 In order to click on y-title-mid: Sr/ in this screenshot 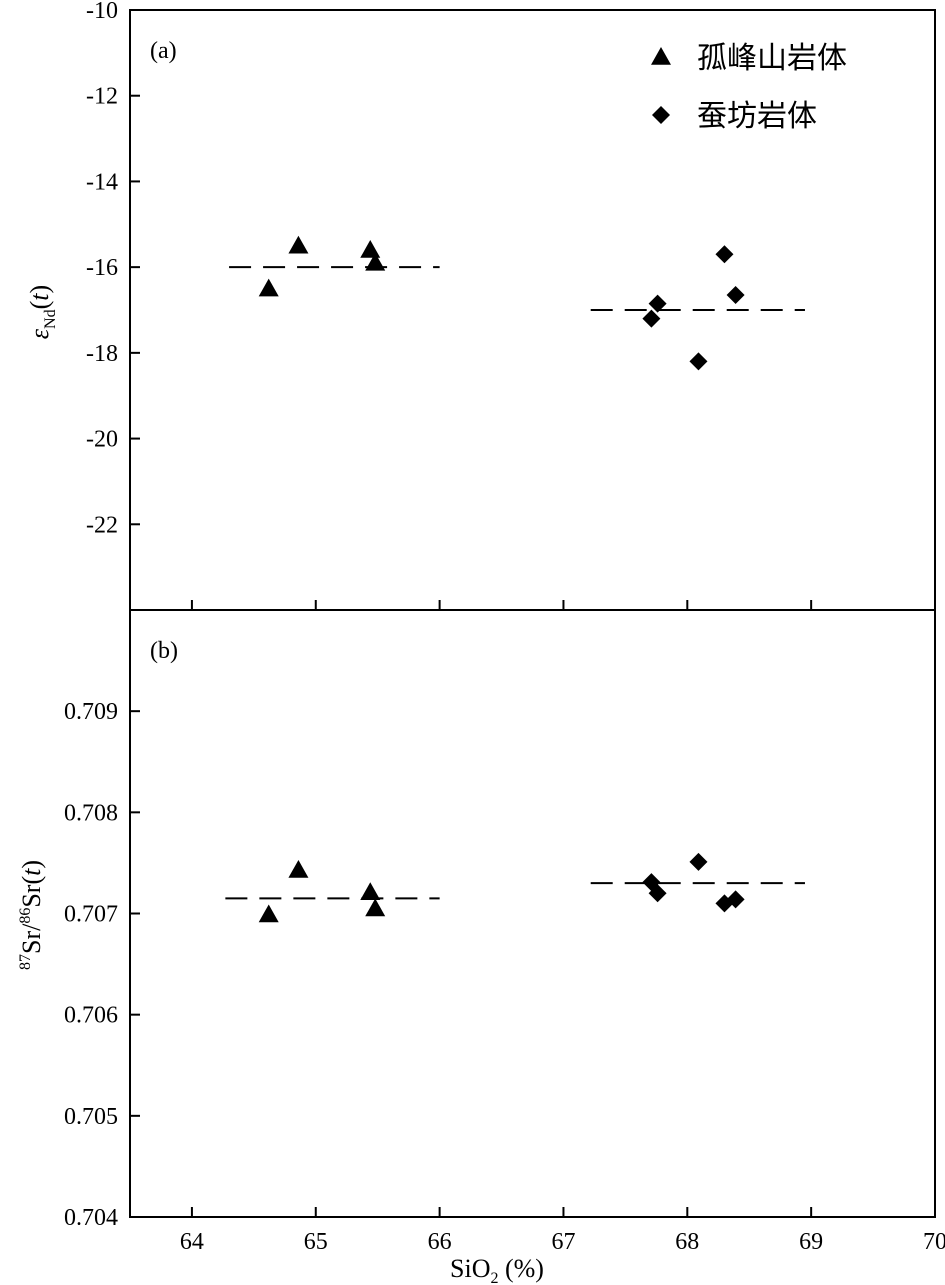, I will do `click(31, 938)`.